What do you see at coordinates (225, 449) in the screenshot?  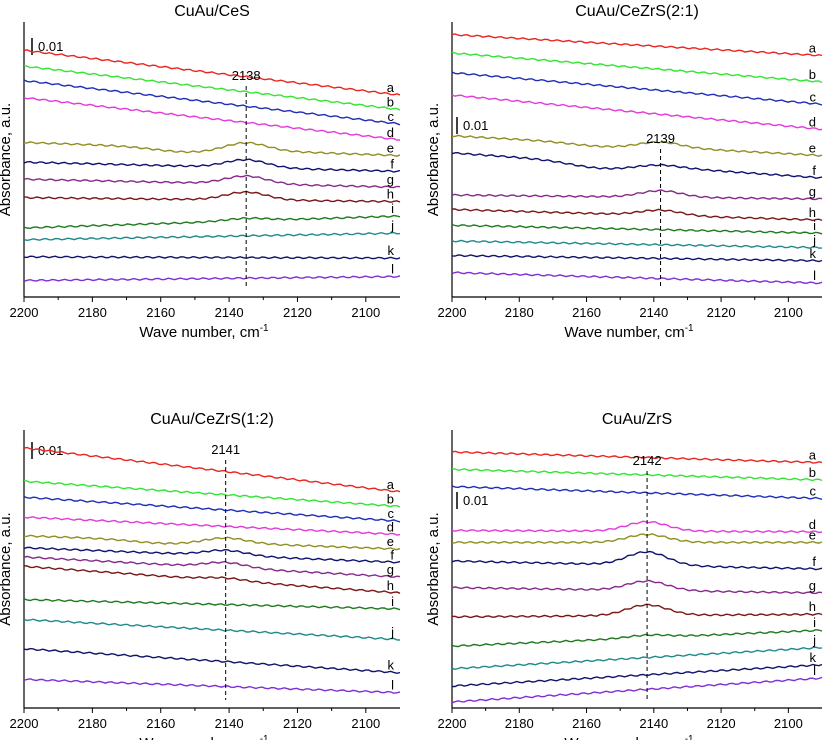 I see `peak-label: 2141` at bounding box center [225, 449].